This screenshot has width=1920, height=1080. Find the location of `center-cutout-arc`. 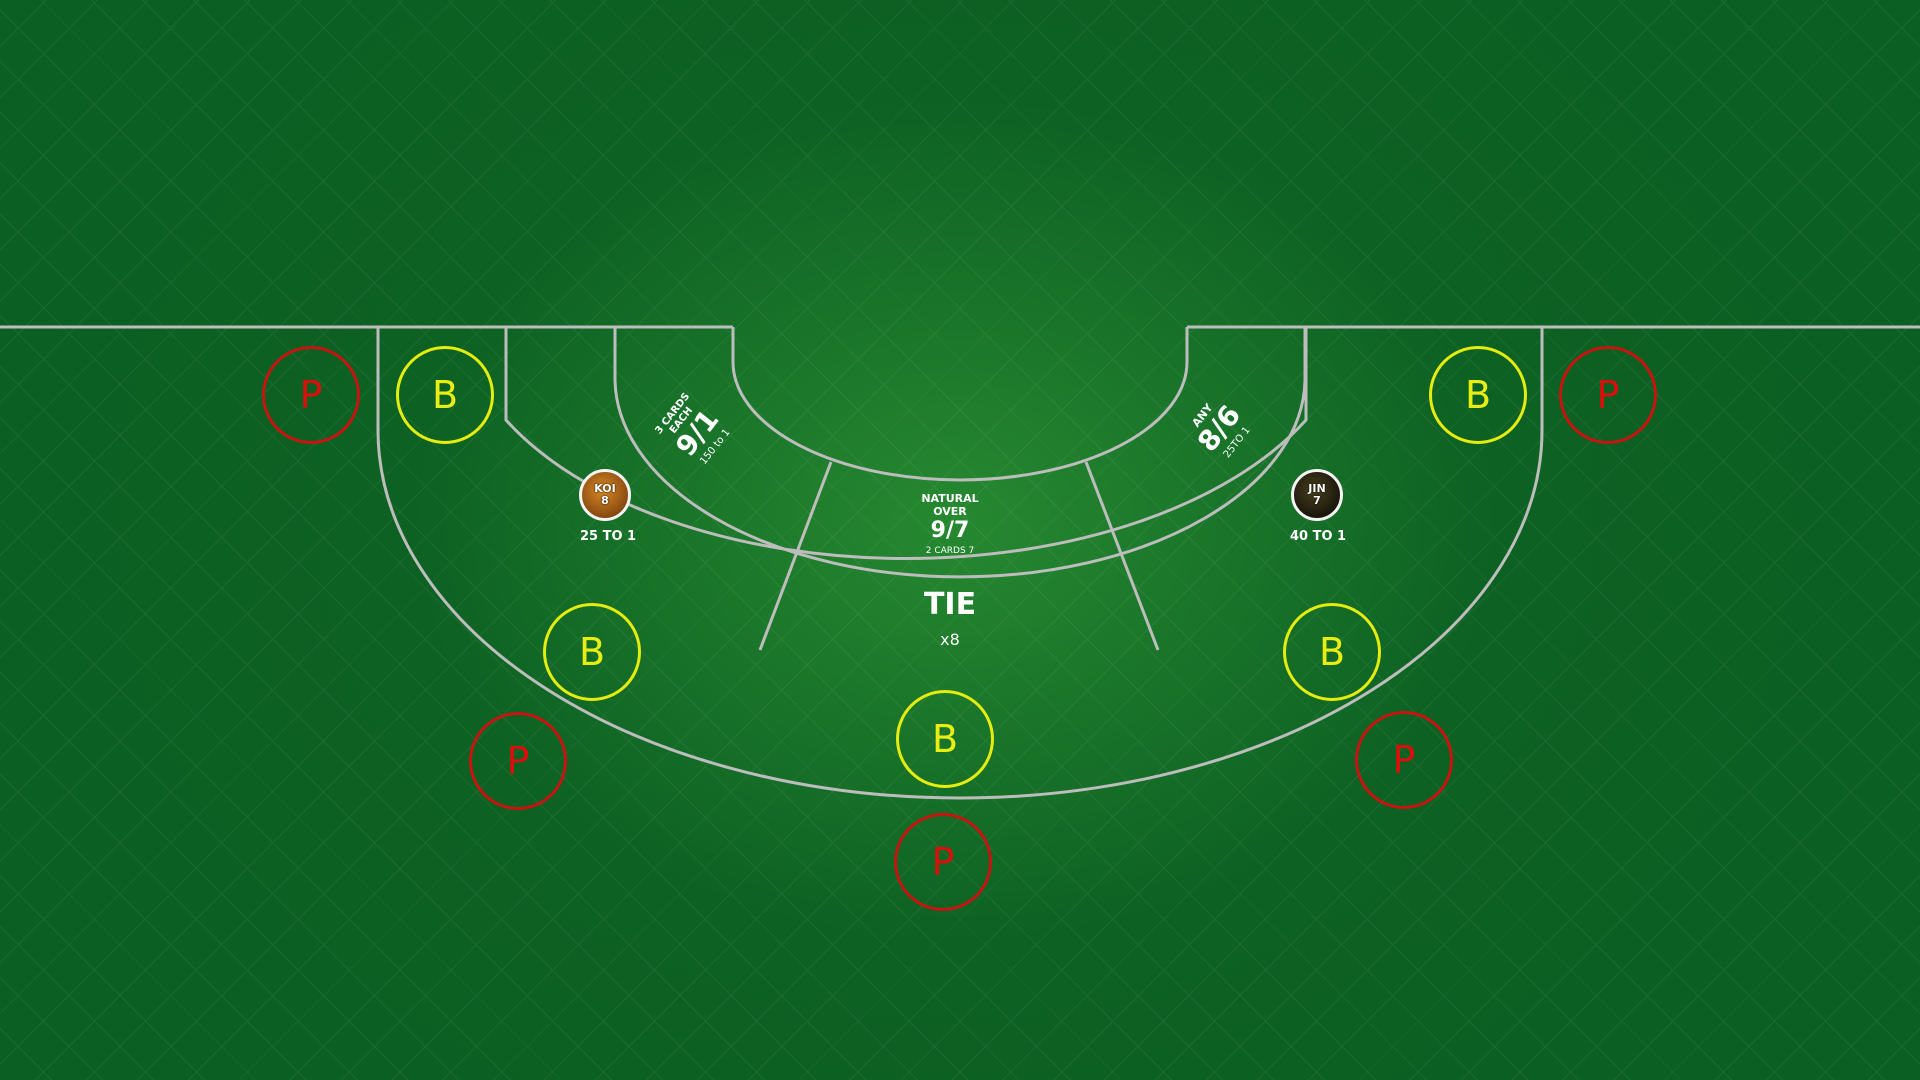

center-cutout-arc is located at coordinates (960, 404).